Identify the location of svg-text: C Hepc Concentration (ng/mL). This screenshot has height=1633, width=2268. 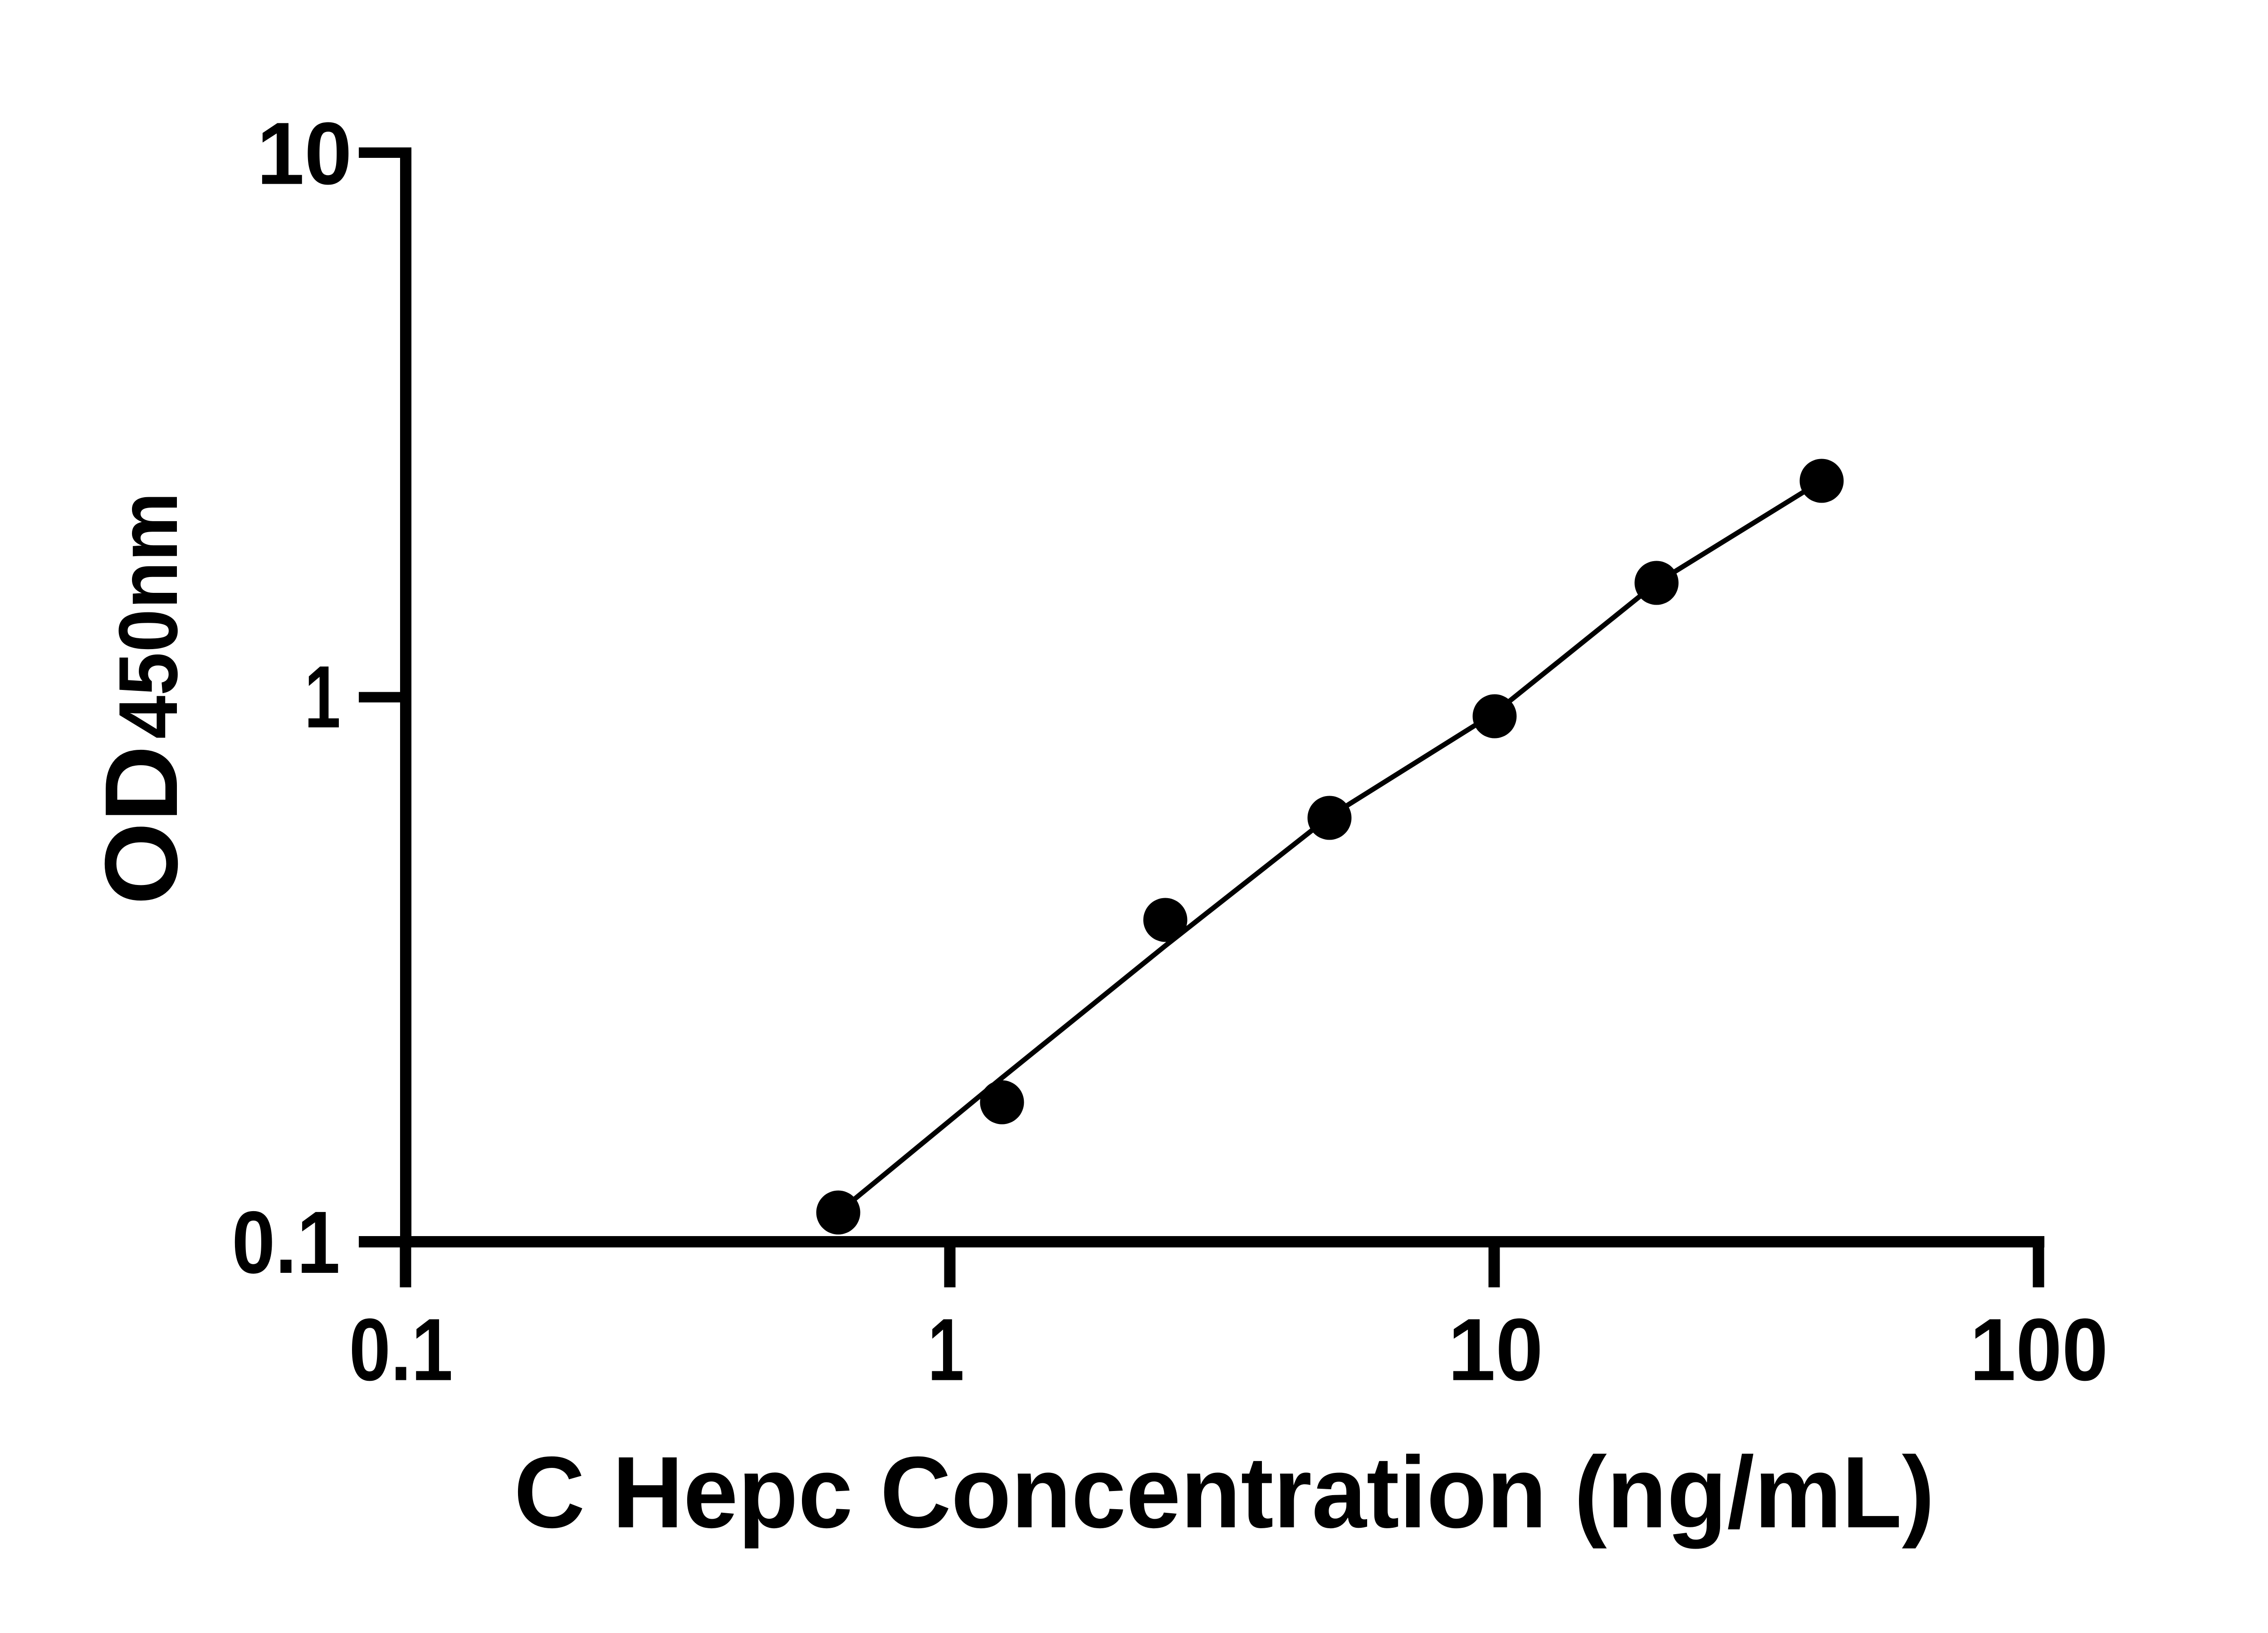
(1224, 1492).